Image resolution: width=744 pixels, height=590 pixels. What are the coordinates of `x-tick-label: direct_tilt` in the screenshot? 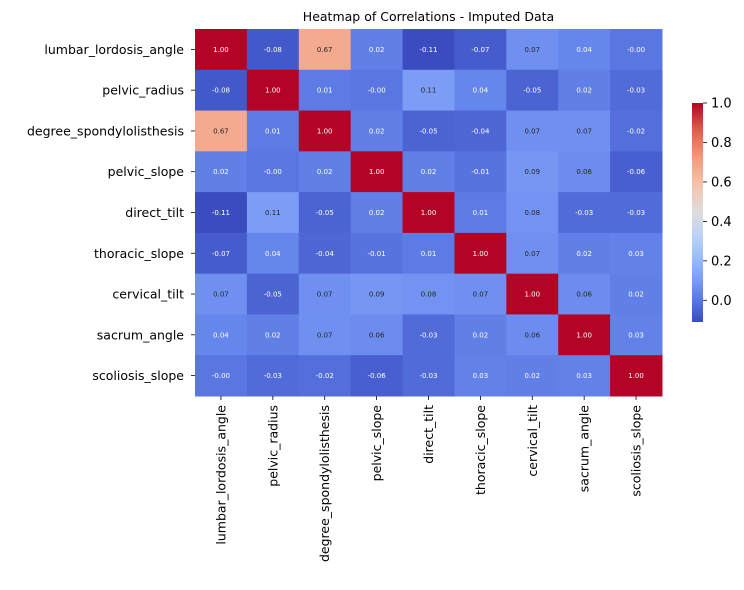 It's located at (428, 434).